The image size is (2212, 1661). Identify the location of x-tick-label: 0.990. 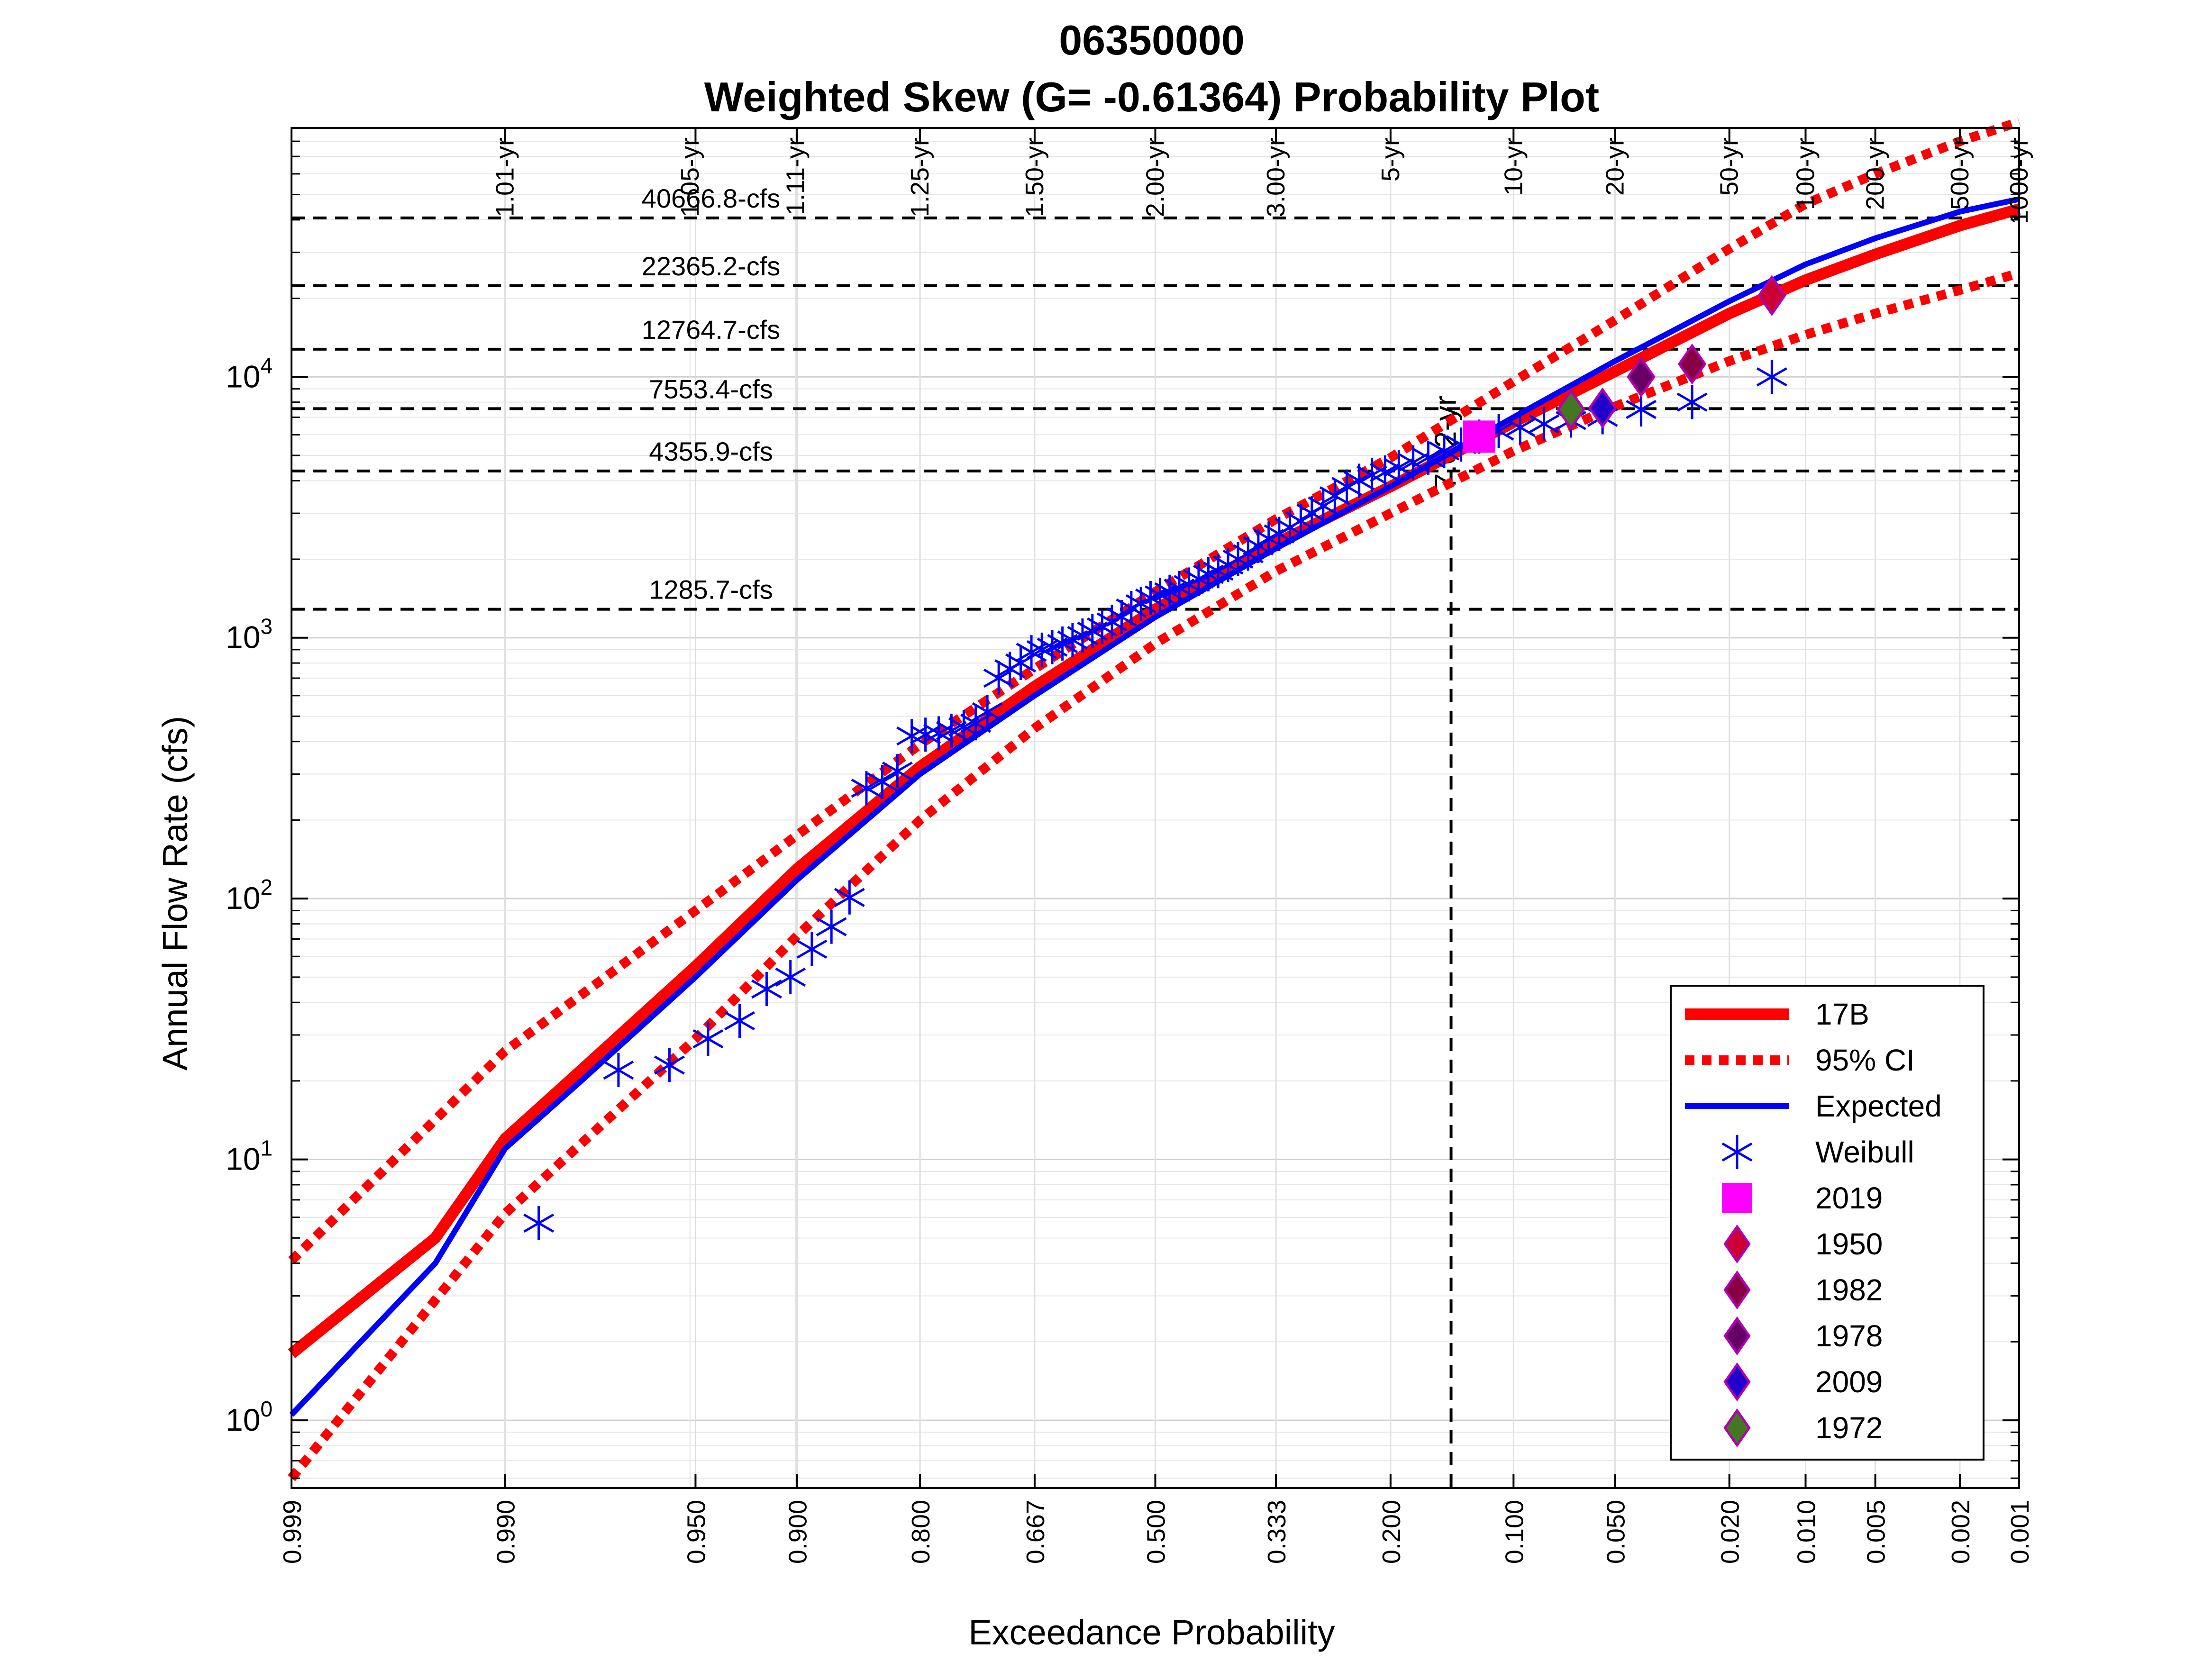
(506, 1532).